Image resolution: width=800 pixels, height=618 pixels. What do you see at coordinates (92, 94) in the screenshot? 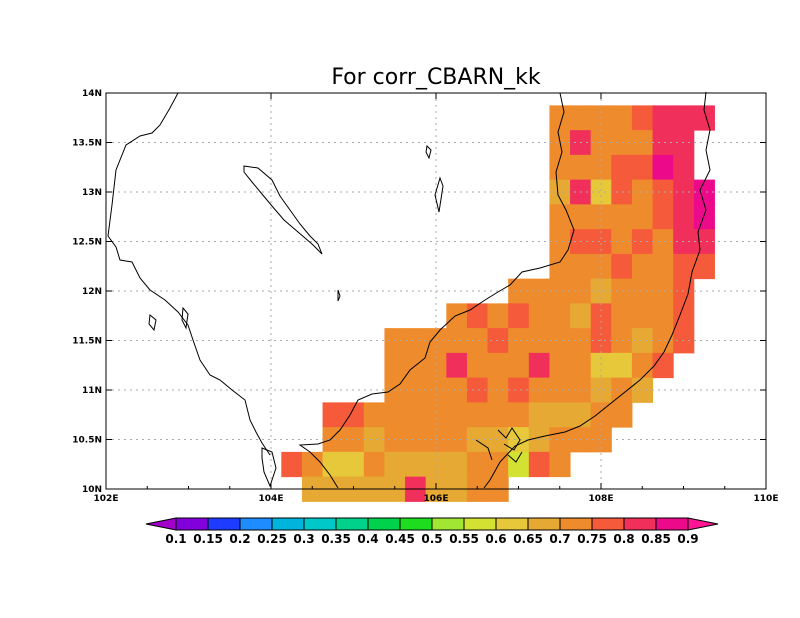
I see `y-tick-label: 14N` at bounding box center [92, 94].